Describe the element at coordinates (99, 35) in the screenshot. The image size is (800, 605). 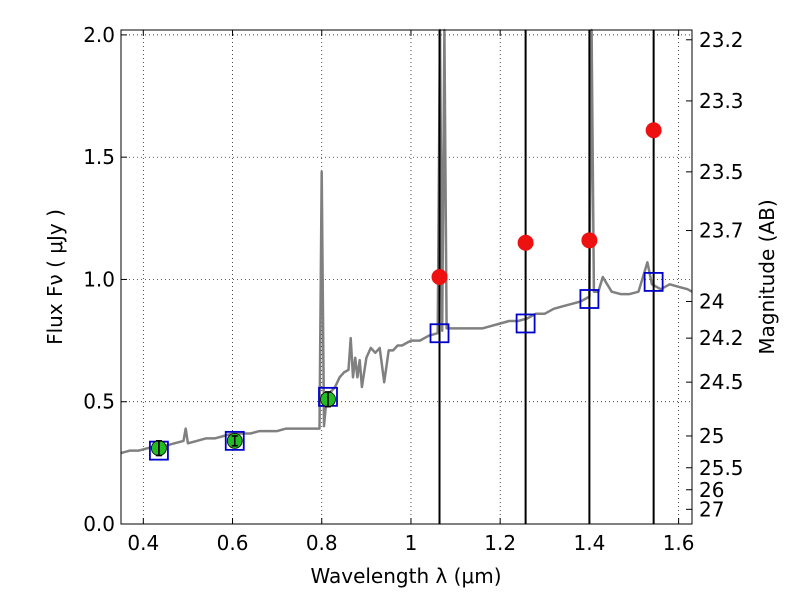
I see `y-tick-label: 2.0` at that location.